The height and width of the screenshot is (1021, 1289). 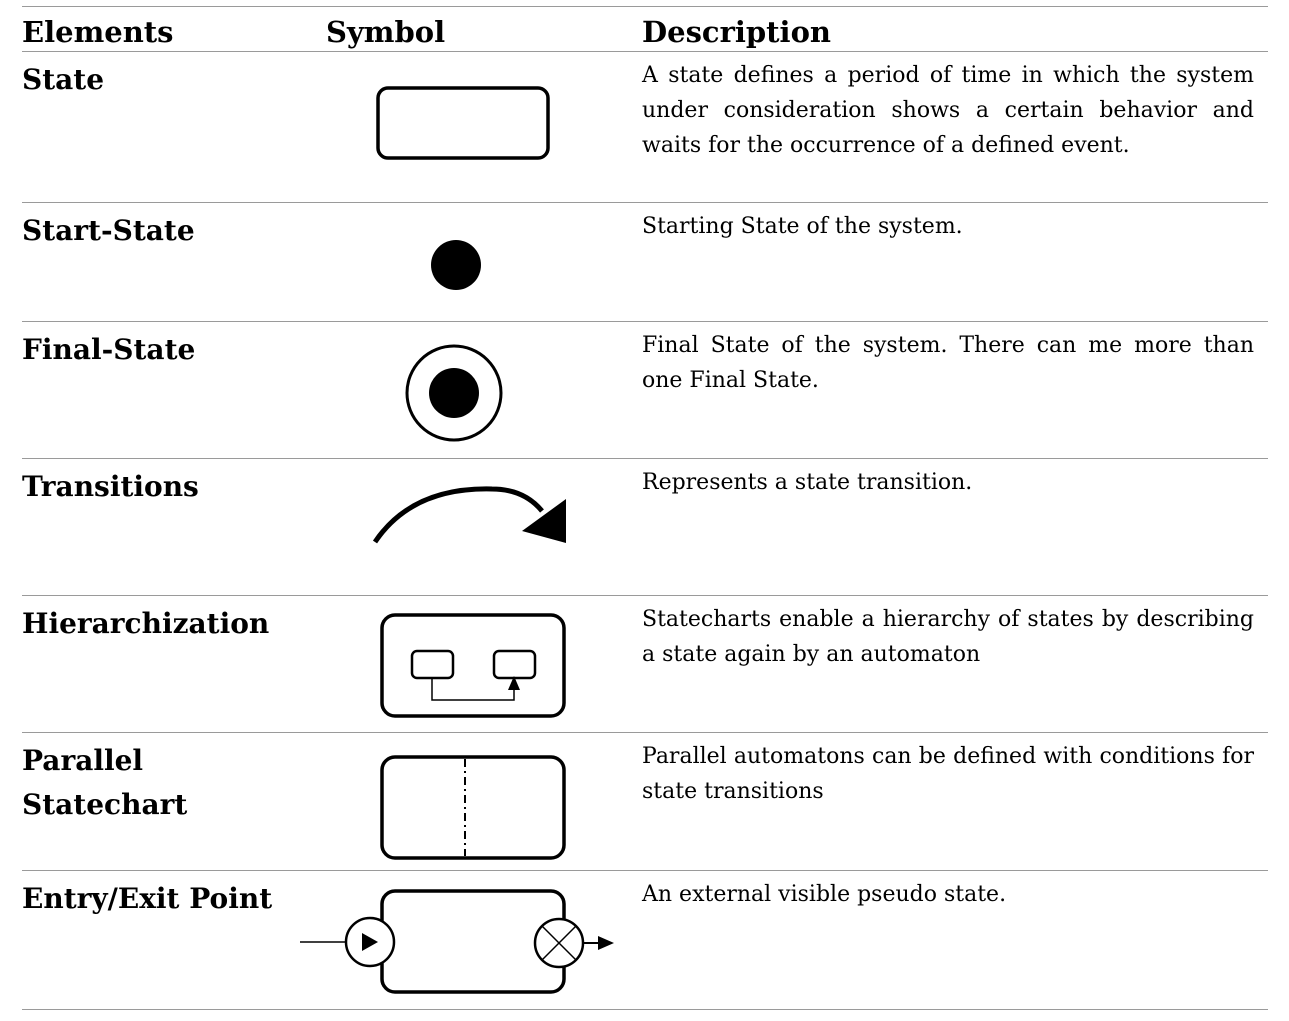 What do you see at coordinates (147, 898) in the screenshot?
I see `element-name: Entry/Exit Point` at bounding box center [147, 898].